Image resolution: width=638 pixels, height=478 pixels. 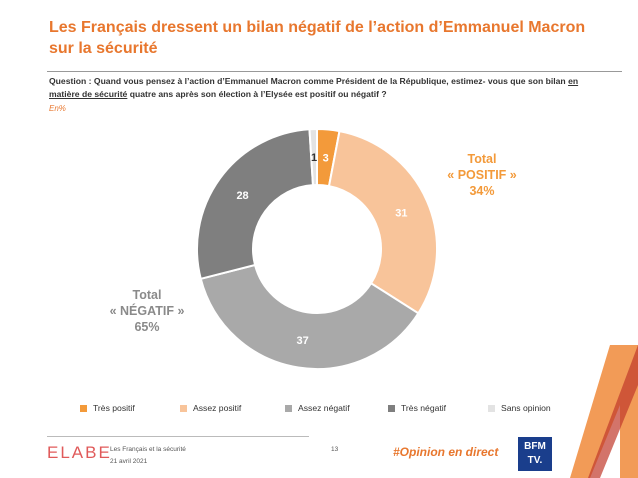 I want to click on total-negative: Total « NÉGATIF » 65%, so click(x=147, y=311).